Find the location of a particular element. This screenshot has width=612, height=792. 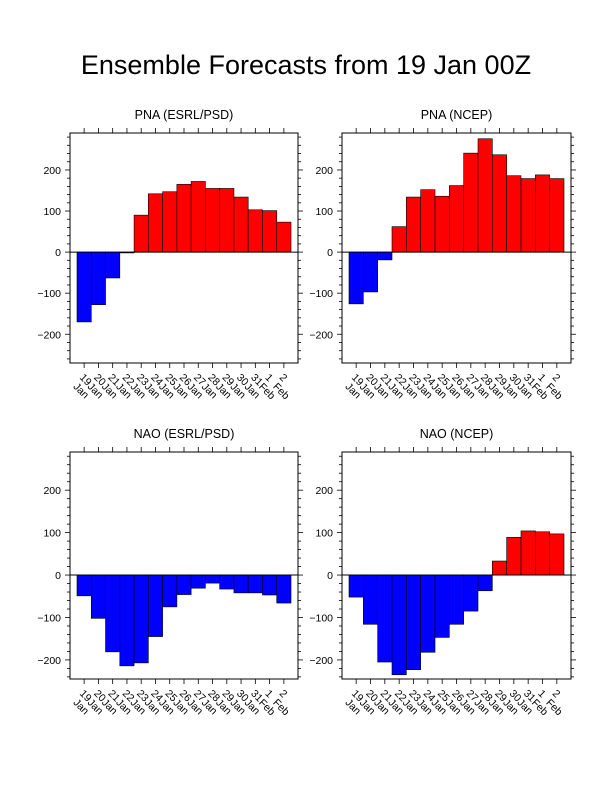

plot-frame is located at coordinates (184, 565).